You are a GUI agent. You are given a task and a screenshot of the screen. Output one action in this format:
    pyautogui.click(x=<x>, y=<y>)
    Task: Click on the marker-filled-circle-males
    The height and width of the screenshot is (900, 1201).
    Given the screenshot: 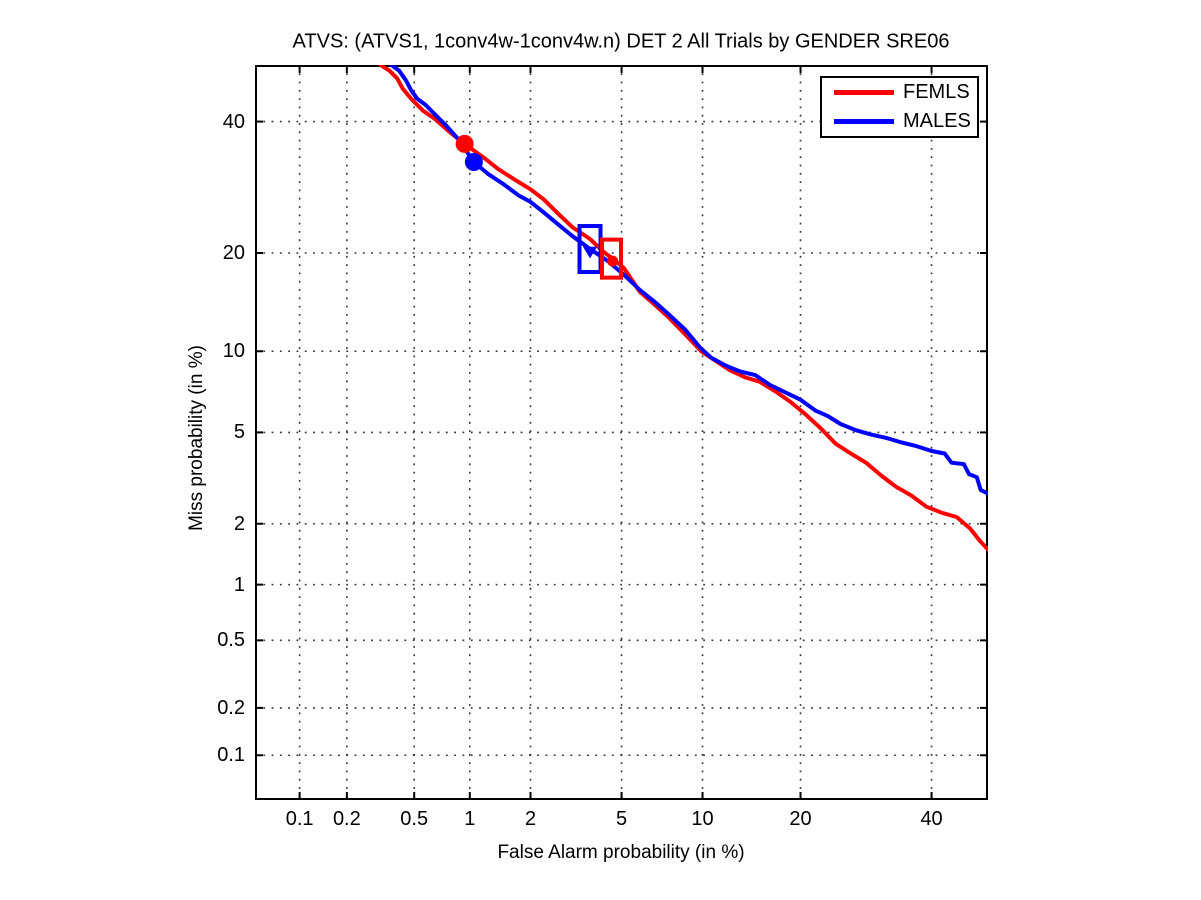 What is the action you would take?
    pyautogui.click(x=473, y=162)
    